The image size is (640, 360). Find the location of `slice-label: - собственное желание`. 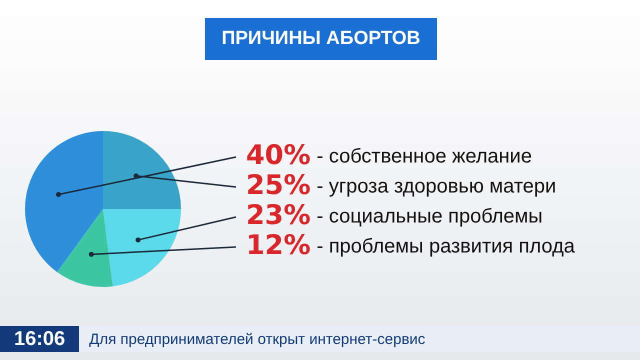

slice-label: - собственное желание is located at coordinates (424, 157).